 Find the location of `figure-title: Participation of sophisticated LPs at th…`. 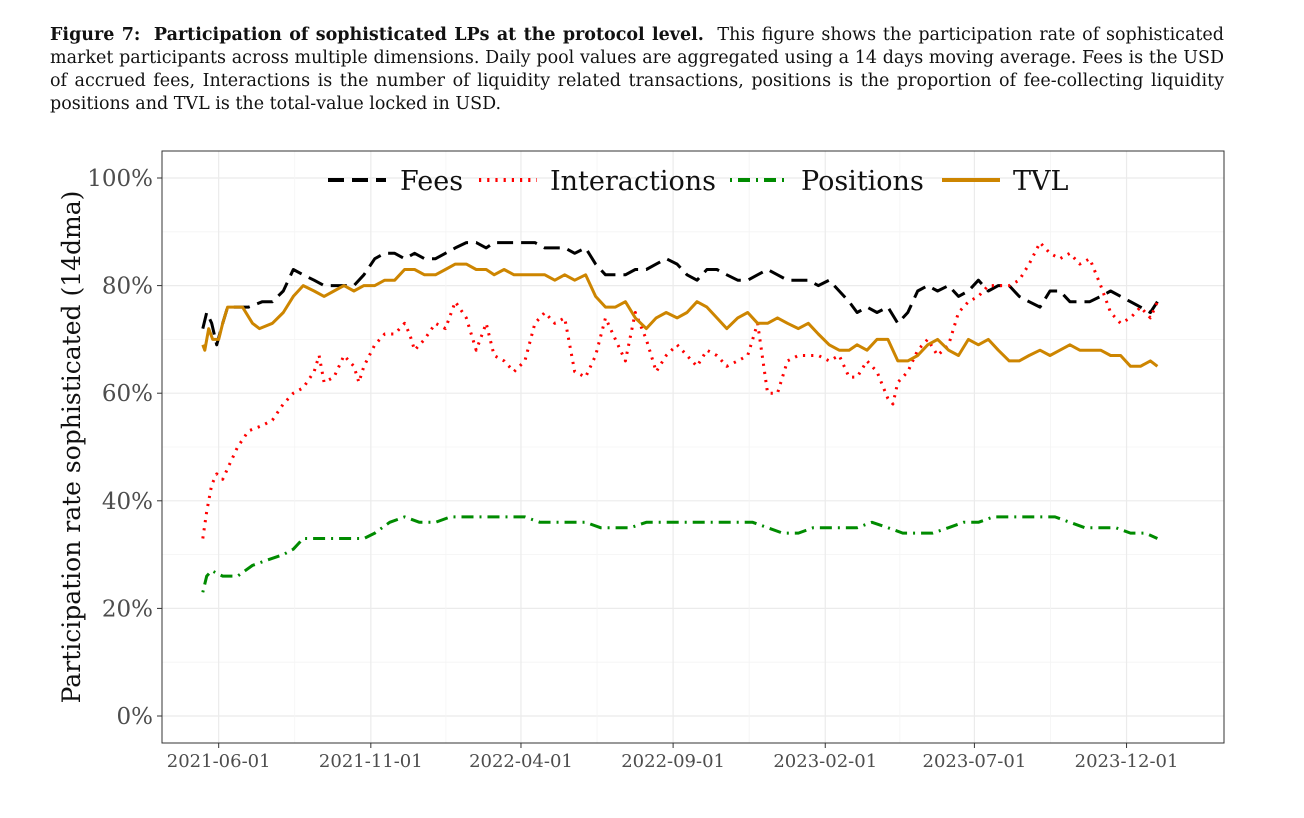

figure-title: Participation of sophisticated LPs at th… is located at coordinates (428, 35).